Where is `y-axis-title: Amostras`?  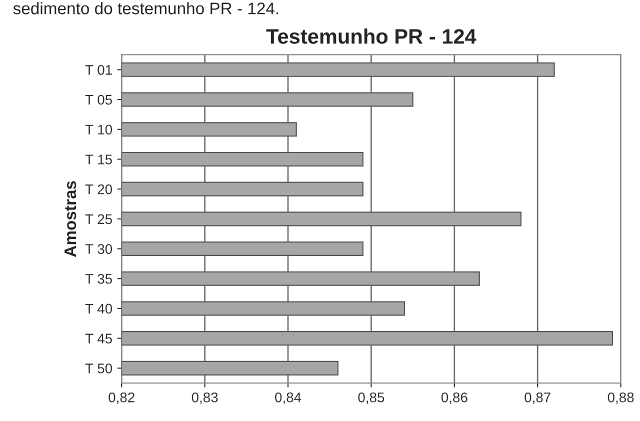 y-axis-title: Amostras is located at coordinates (70, 219).